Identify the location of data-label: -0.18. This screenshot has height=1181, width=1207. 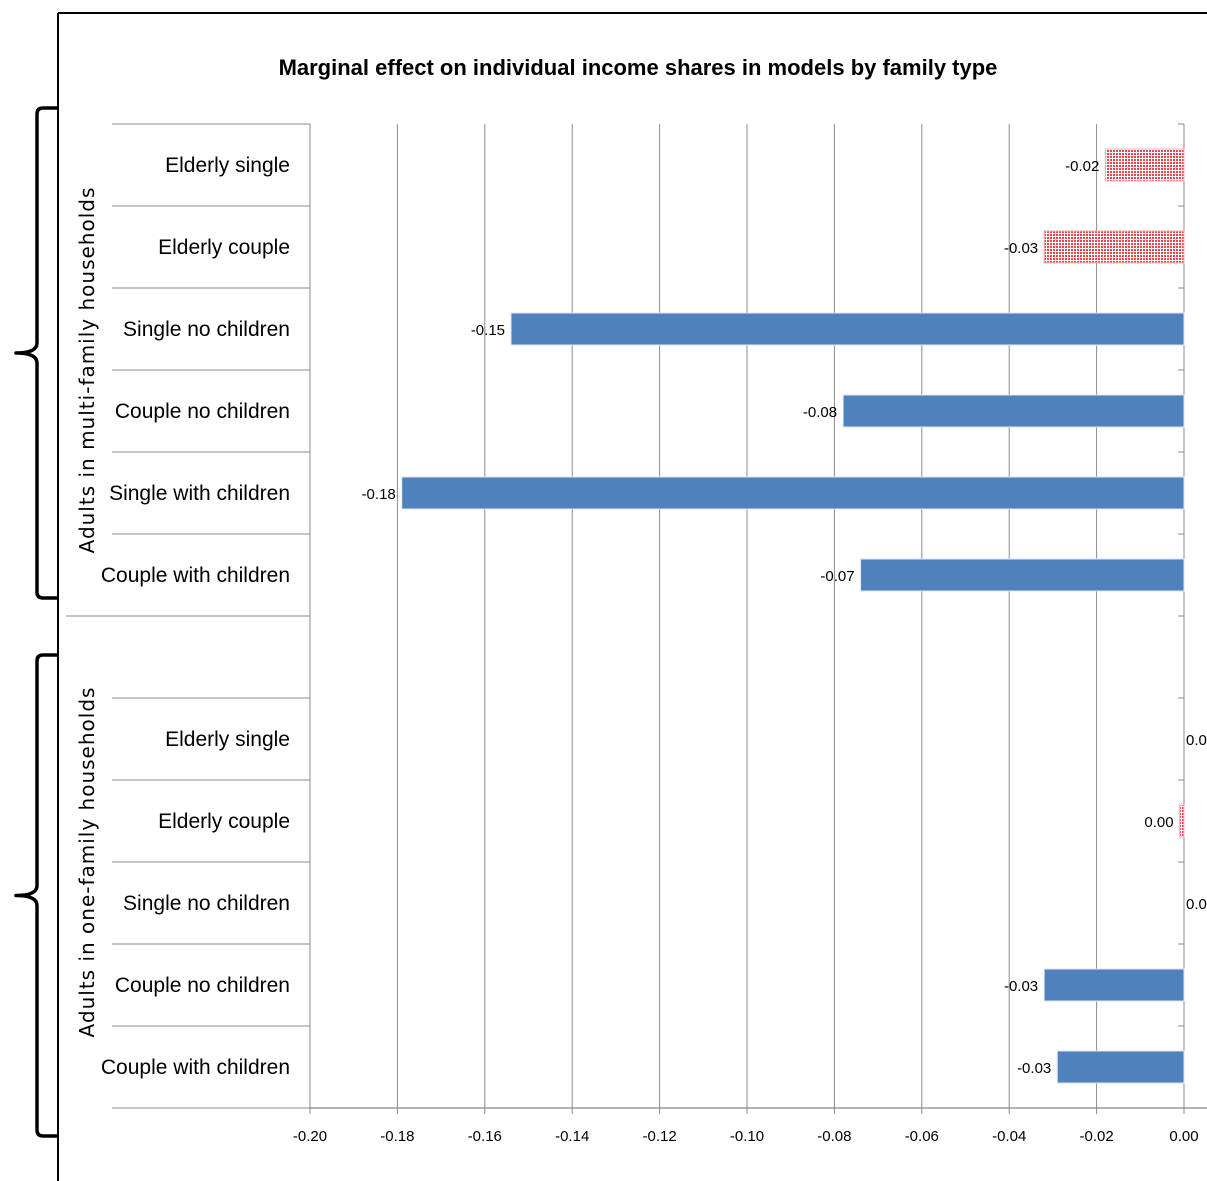
(379, 494).